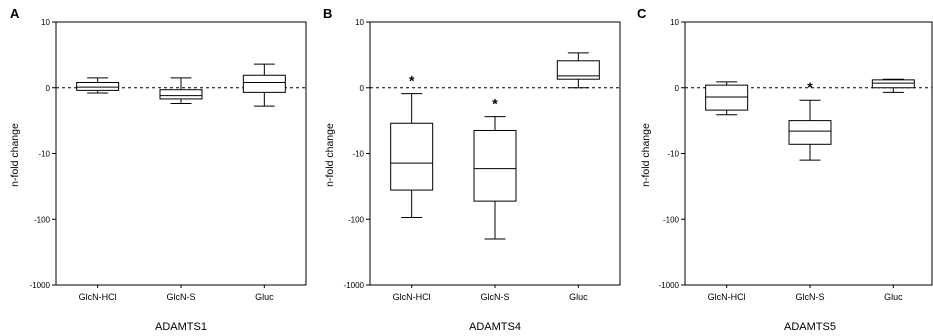 The height and width of the screenshot is (336, 933). What do you see at coordinates (810, 327) in the screenshot?
I see `gene-label: ADAMTS5` at bounding box center [810, 327].